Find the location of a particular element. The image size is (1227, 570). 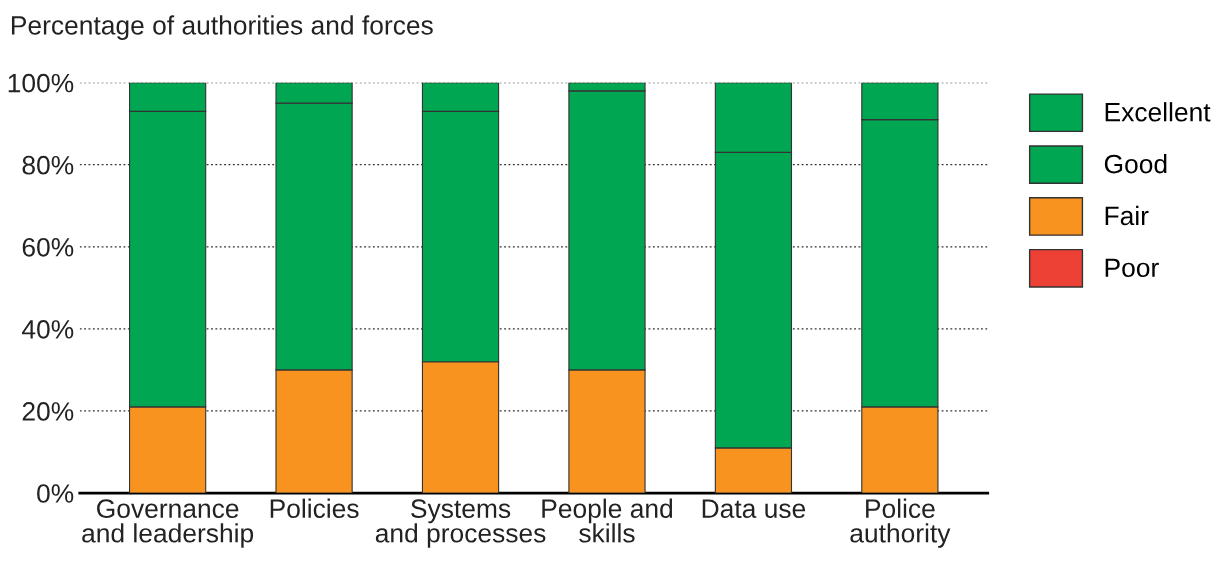

y-axis-title: Percentage of authorities and forces is located at coordinates (222, 27).